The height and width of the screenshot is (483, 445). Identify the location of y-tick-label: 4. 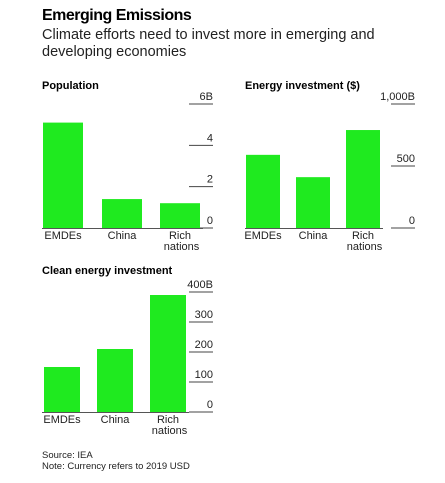
(210, 138).